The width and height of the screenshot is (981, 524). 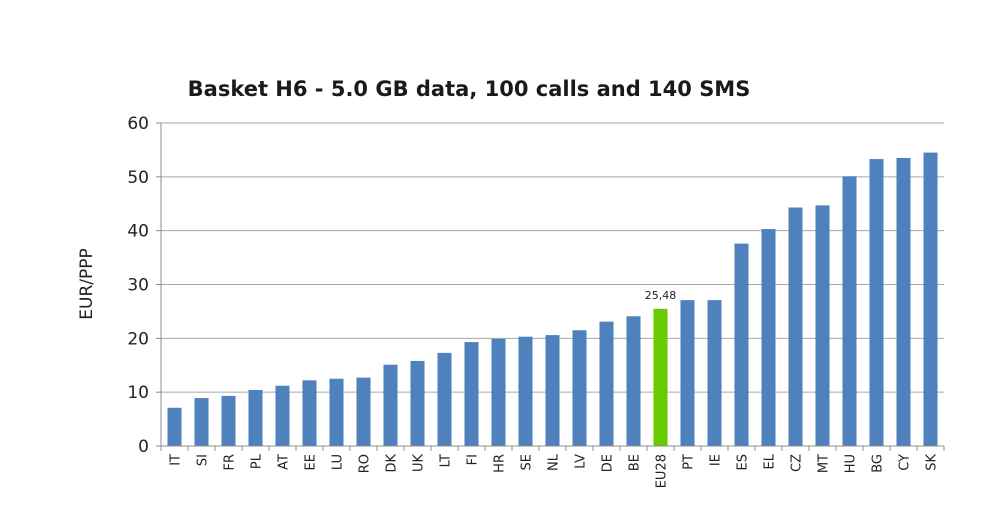 I want to click on x-tick-label: DE, so click(x=608, y=463).